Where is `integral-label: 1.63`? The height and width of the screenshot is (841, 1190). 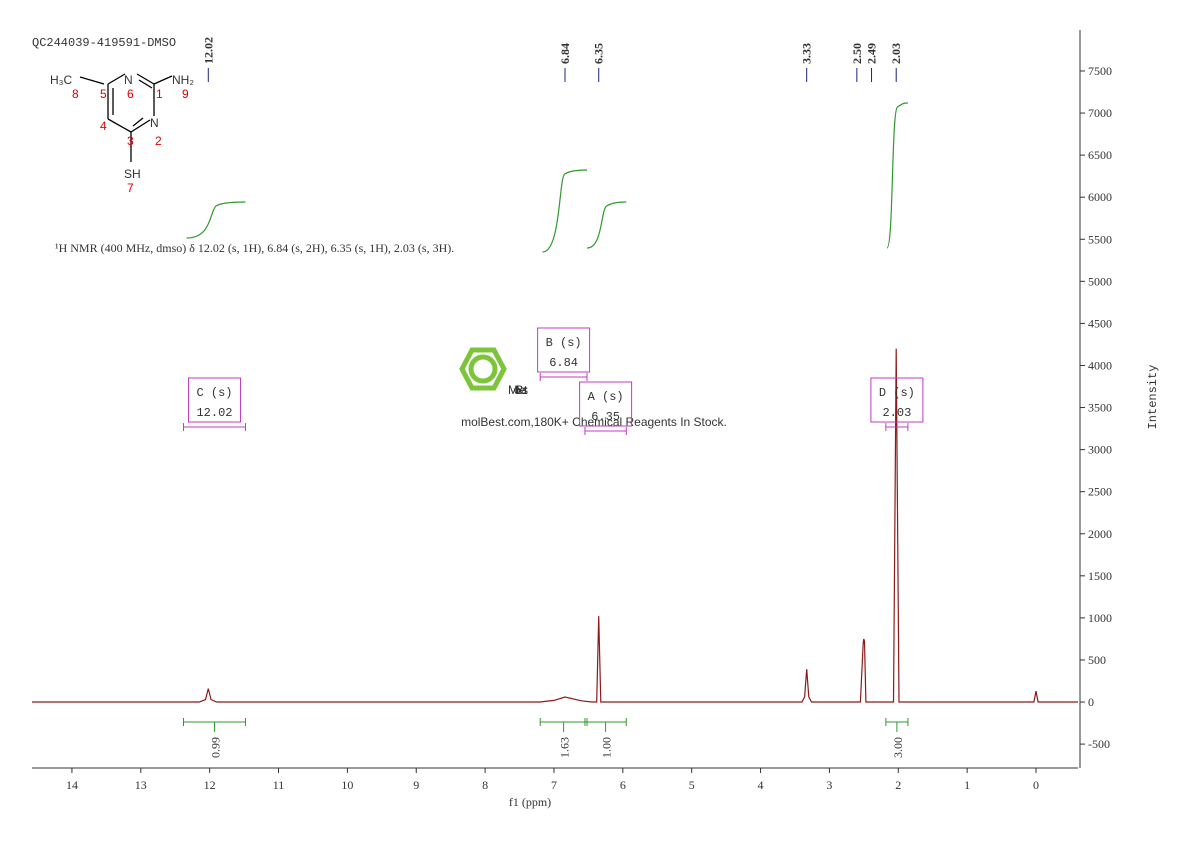 integral-label: 1.63 is located at coordinates (565, 747).